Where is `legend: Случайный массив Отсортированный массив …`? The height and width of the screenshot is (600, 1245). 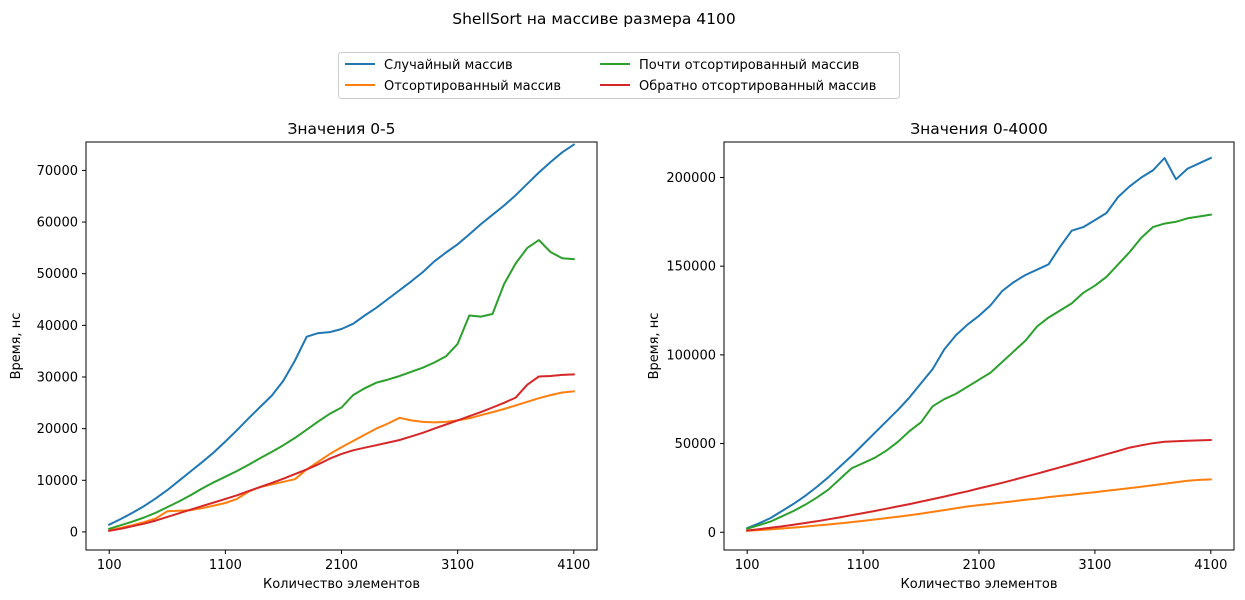 legend: Случайный массив Отсортированный массив … is located at coordinates (619, 75).